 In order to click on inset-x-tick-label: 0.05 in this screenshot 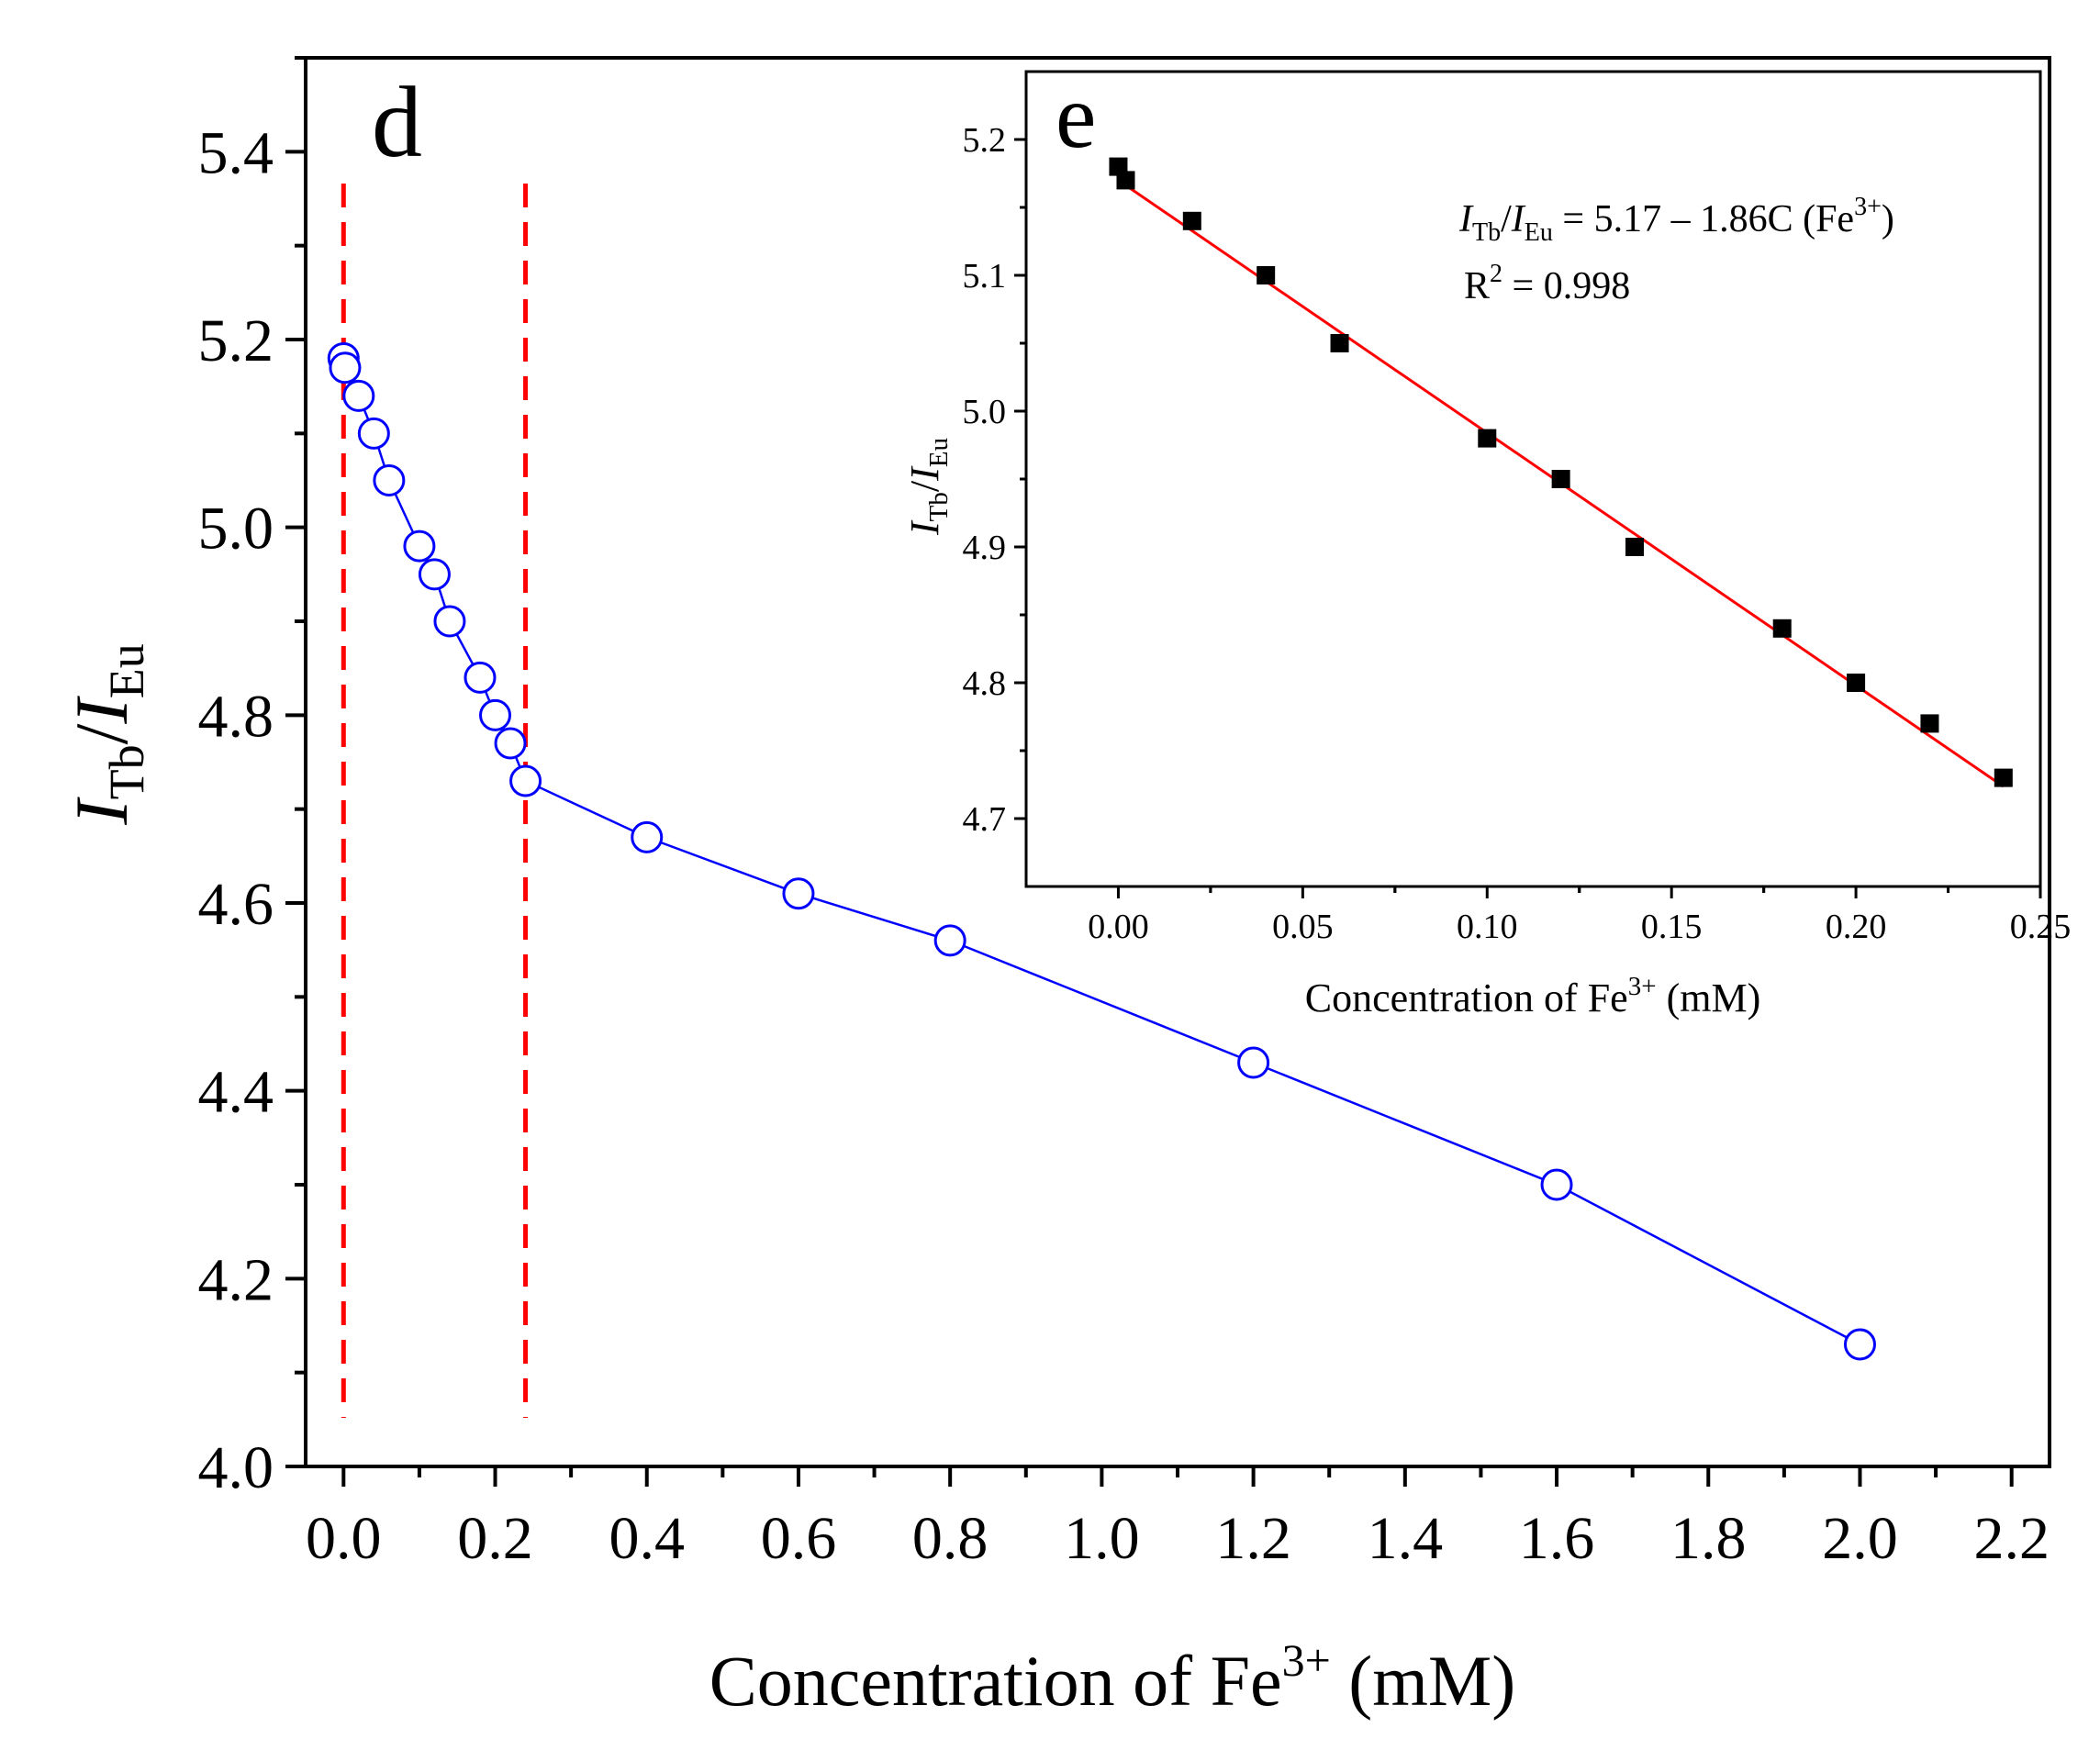, I will do `click(1303, 927)`.